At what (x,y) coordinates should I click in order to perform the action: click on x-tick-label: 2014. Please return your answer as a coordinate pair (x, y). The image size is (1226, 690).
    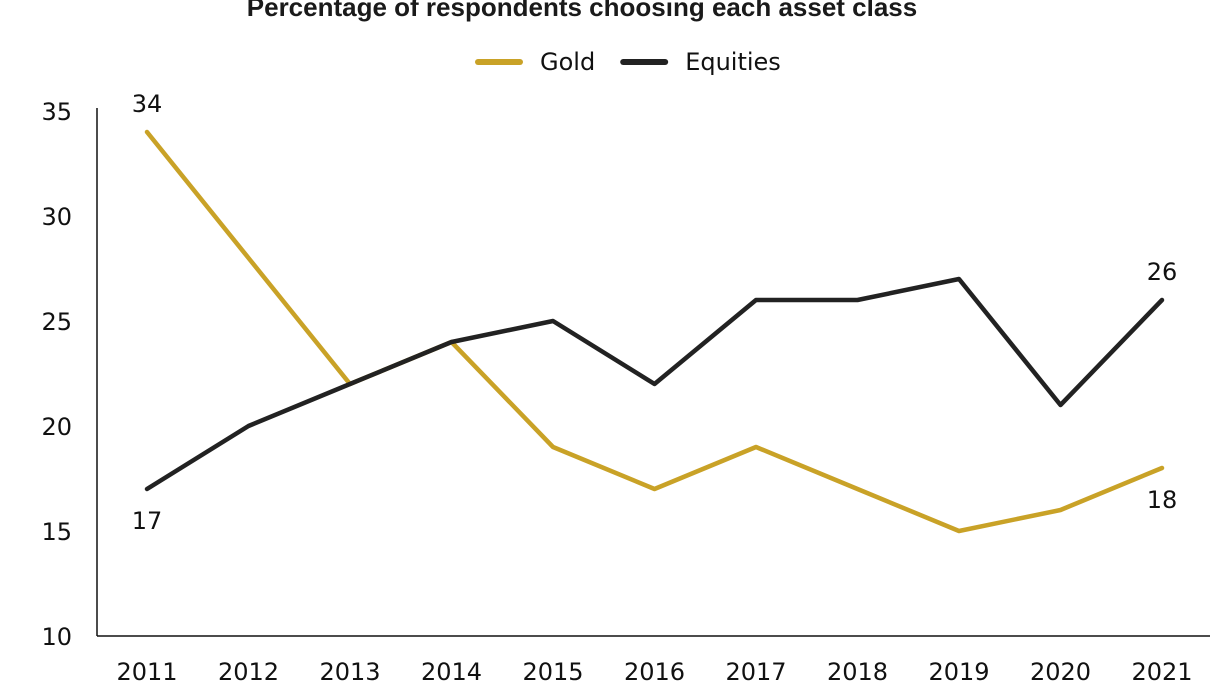
    Looking at the image, I should click on (451, 672).